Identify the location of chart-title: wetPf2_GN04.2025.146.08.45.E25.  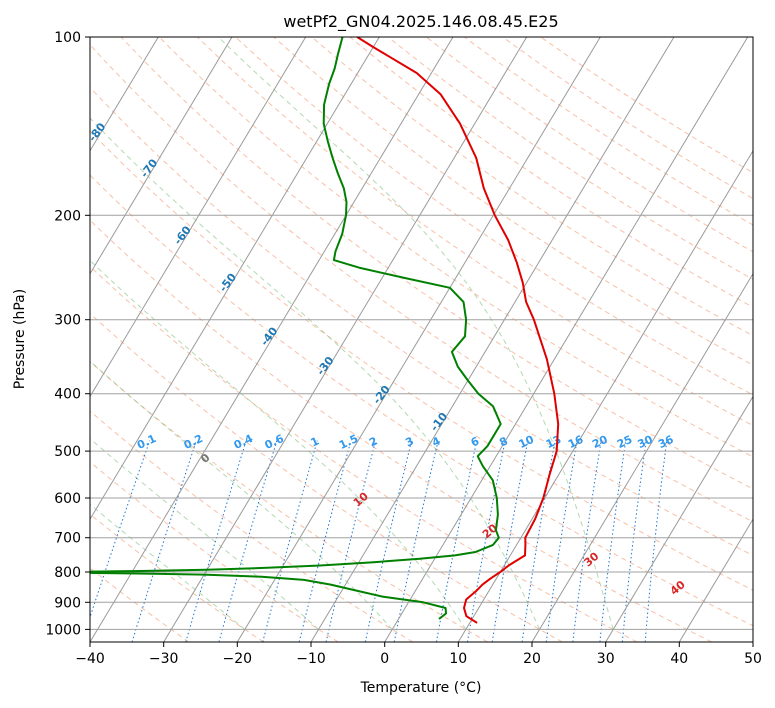
(420, 22).